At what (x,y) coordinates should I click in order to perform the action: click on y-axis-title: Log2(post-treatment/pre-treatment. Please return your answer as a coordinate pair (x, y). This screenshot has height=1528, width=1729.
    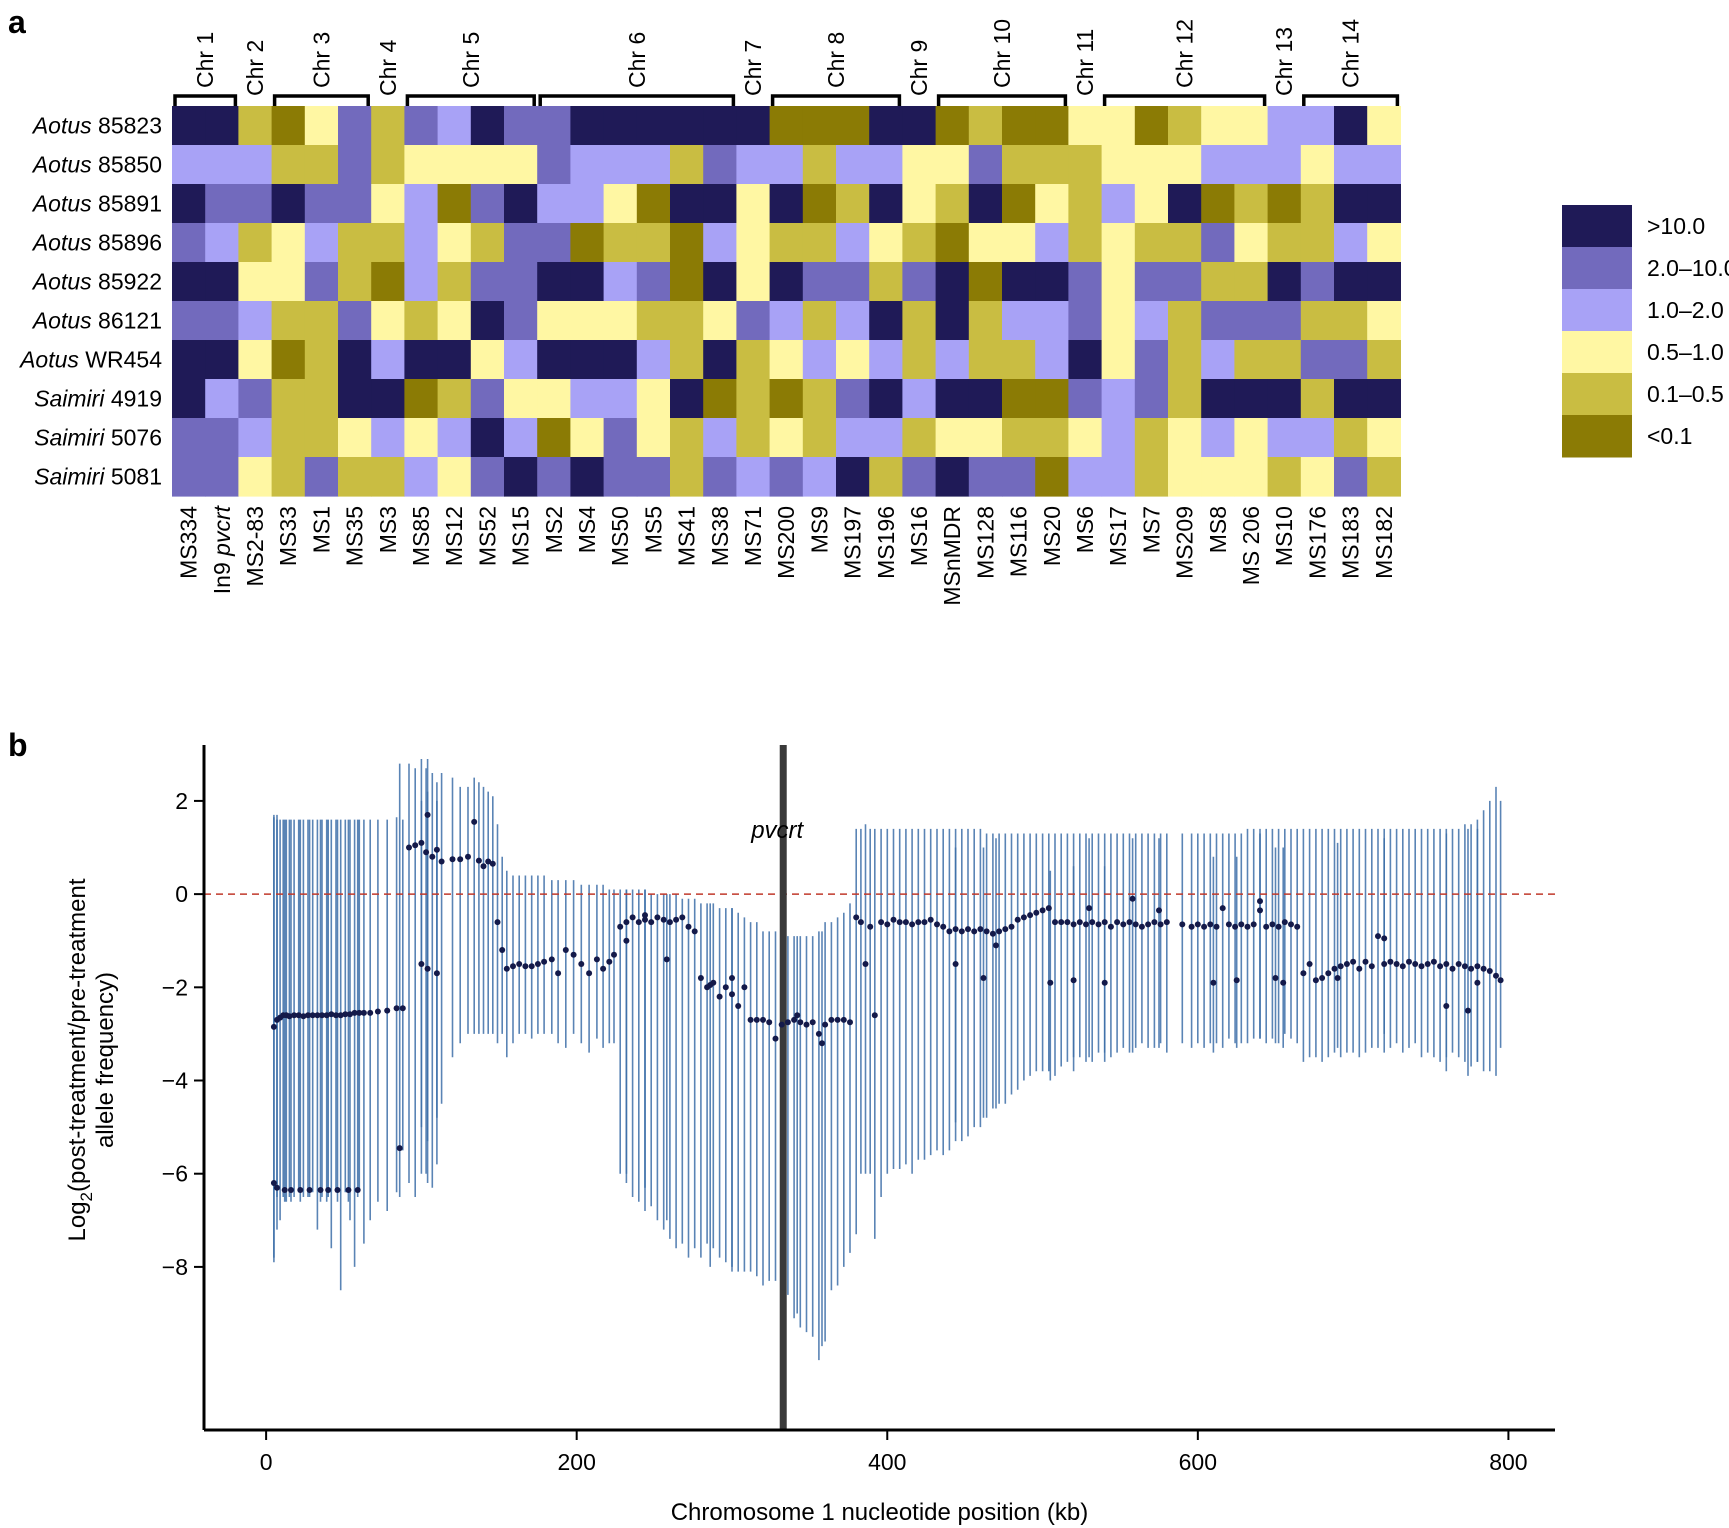
    Looking at the image, I should click on (80, 1059).